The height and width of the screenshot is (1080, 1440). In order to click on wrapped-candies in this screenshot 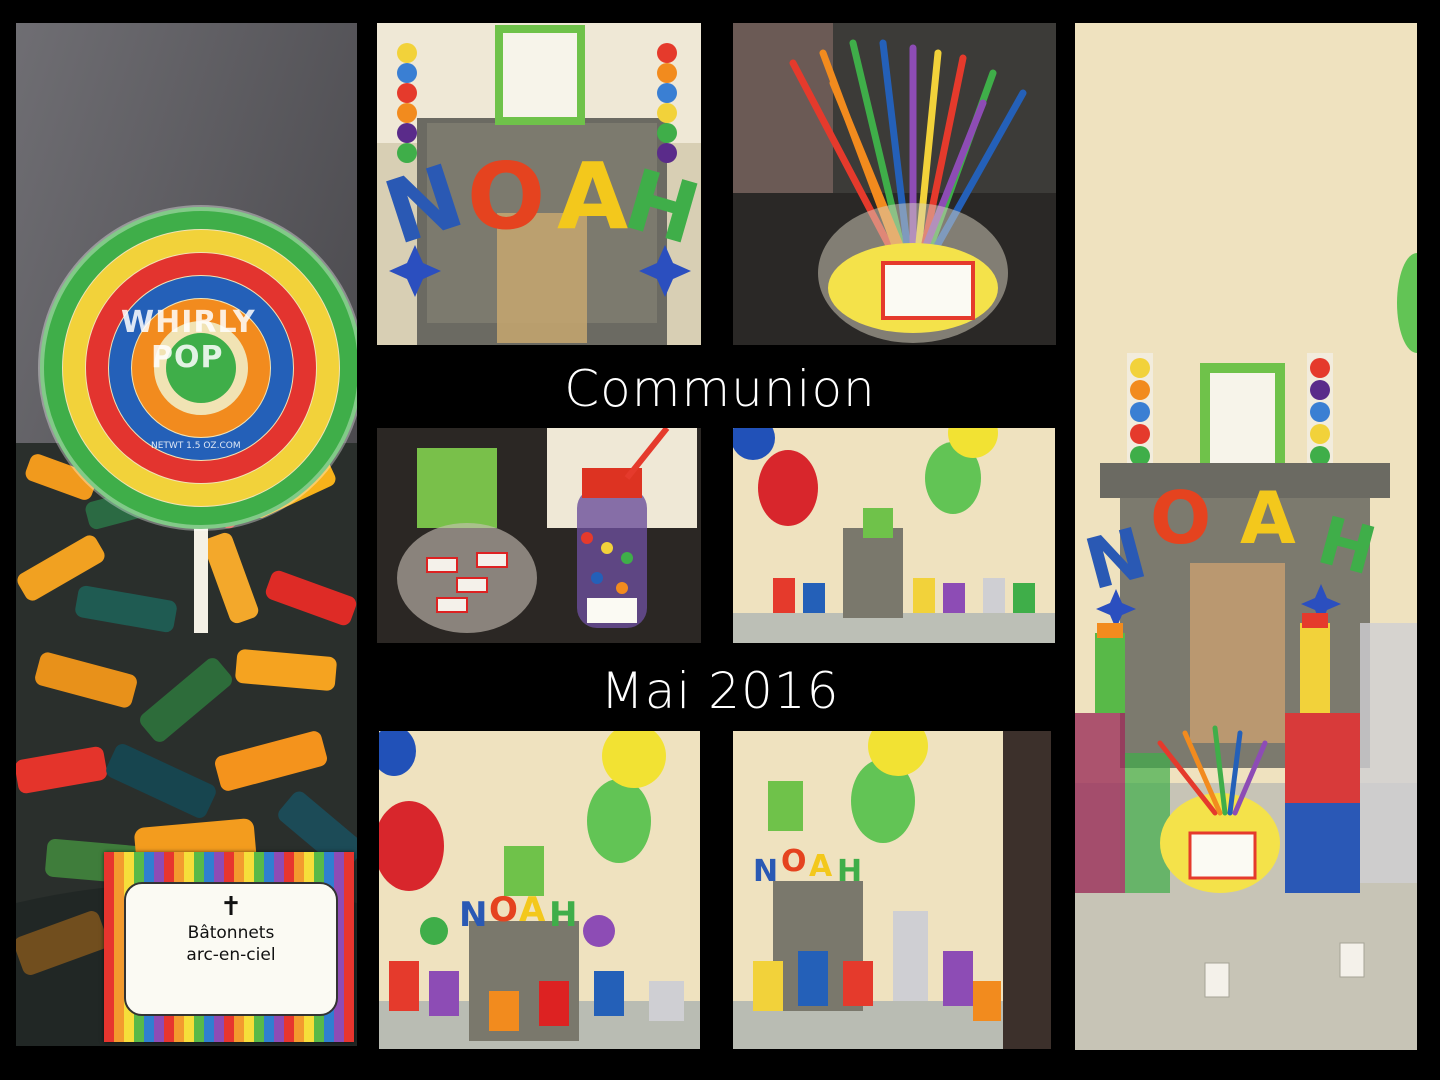, I will do `click(467, 582)`.